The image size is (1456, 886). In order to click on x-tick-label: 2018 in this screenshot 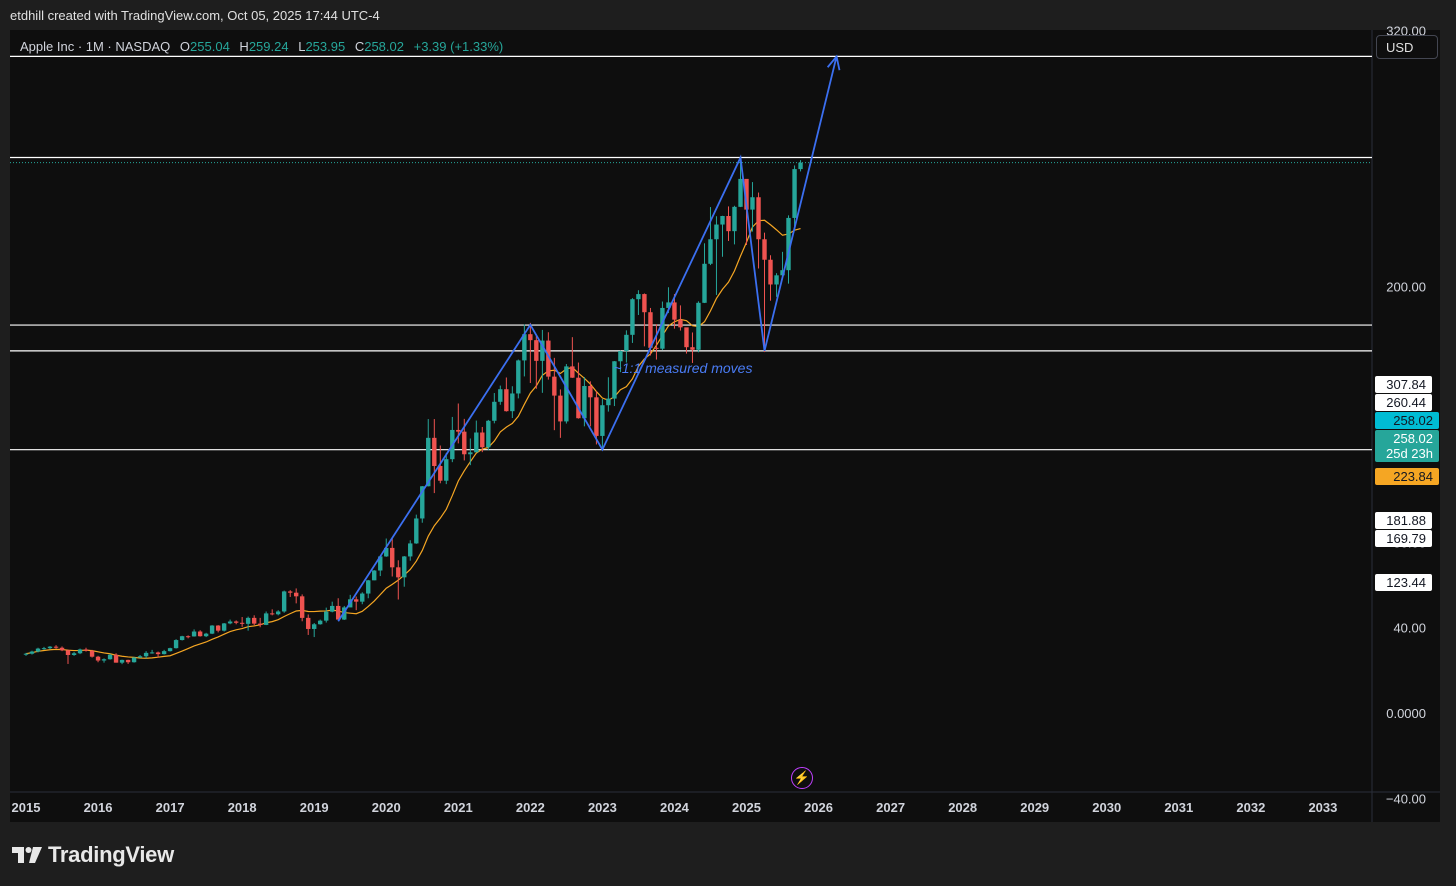, I will do `click(242, 807)`.